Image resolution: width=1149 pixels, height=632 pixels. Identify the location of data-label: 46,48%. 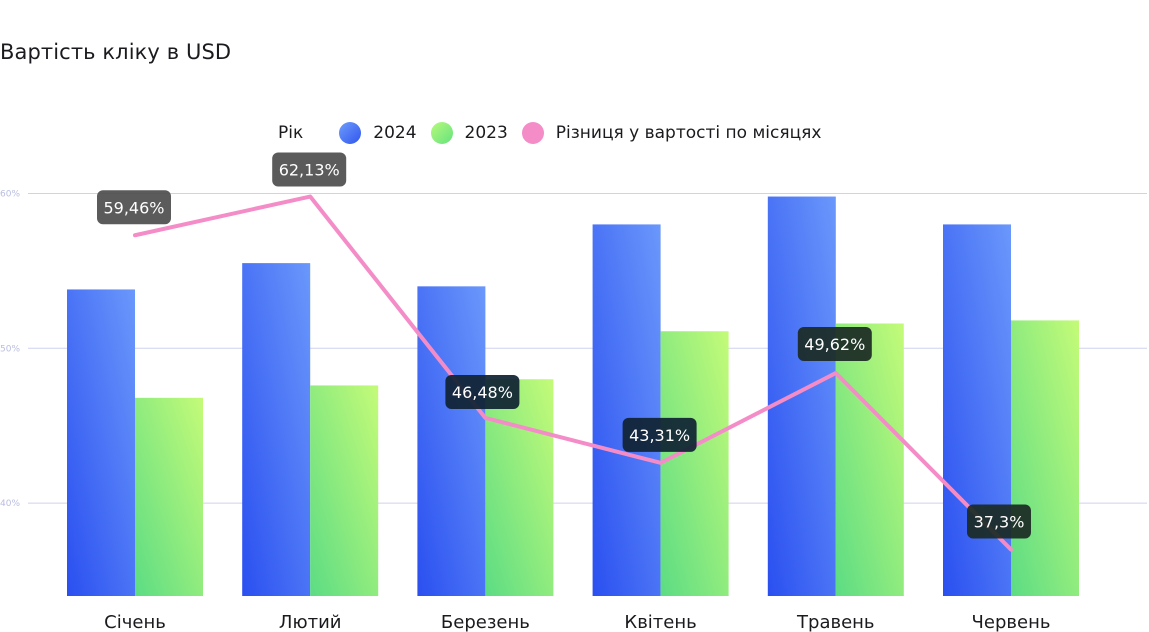
(482, 392).